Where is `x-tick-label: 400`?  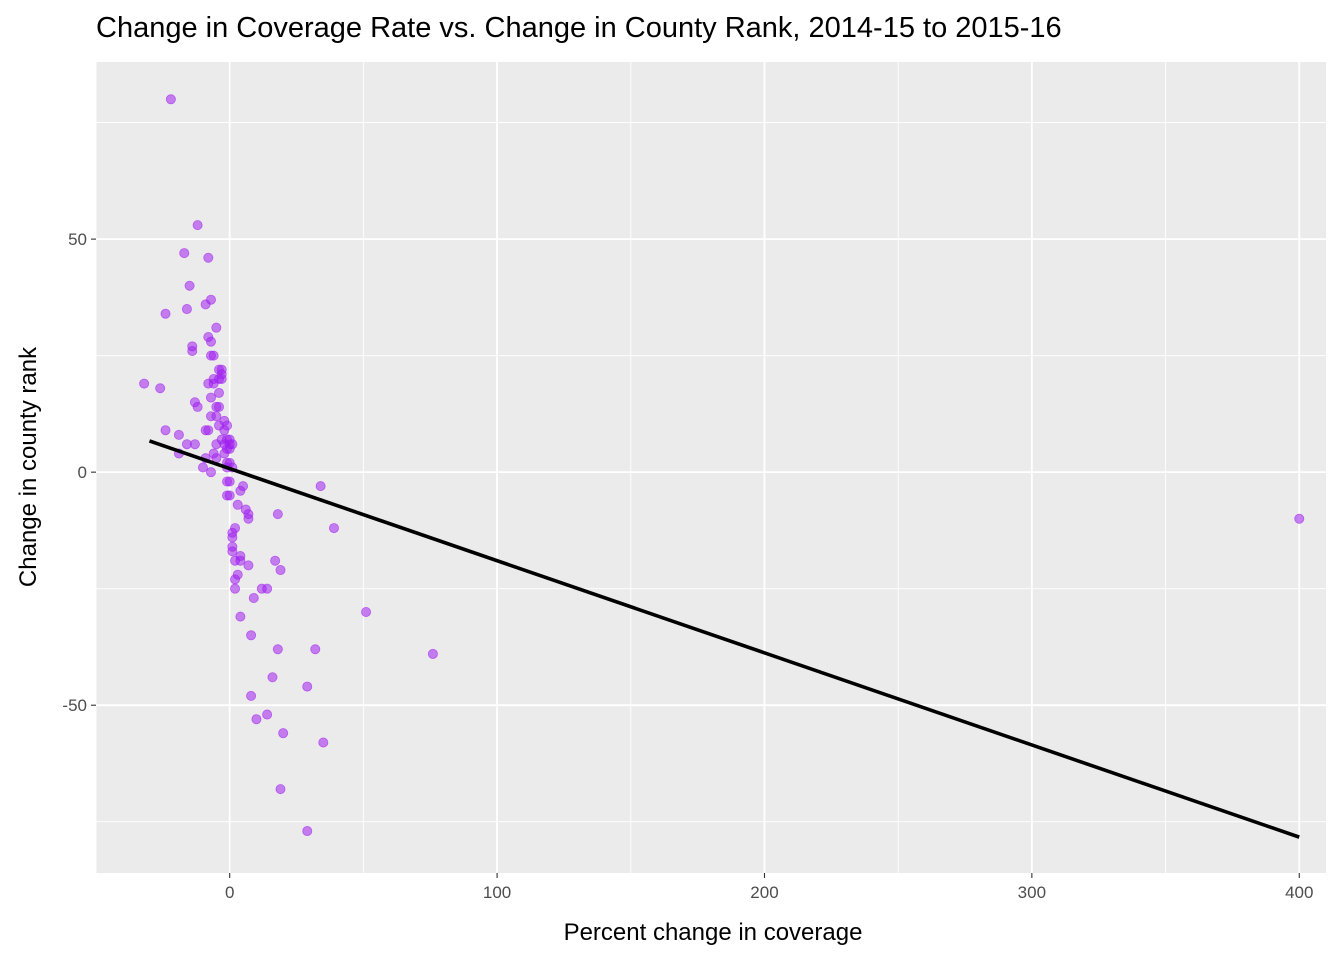 x-tick-label: 400 is located at coordinates (1299, 892).